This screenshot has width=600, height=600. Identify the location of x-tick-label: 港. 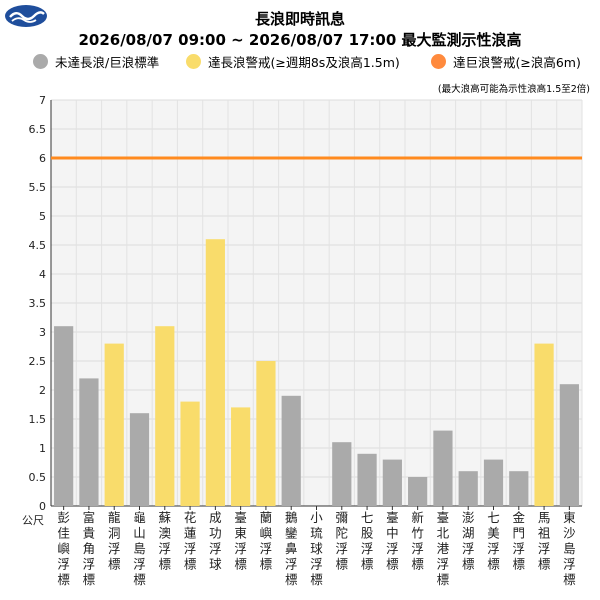
(443, 548).